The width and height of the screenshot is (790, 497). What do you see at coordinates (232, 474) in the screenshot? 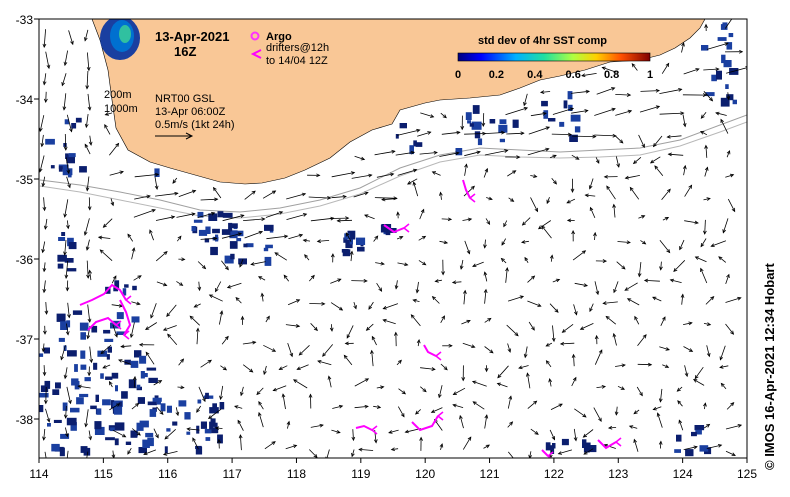
I see `x-tick-label: 117` at bounding box center [232, 474].